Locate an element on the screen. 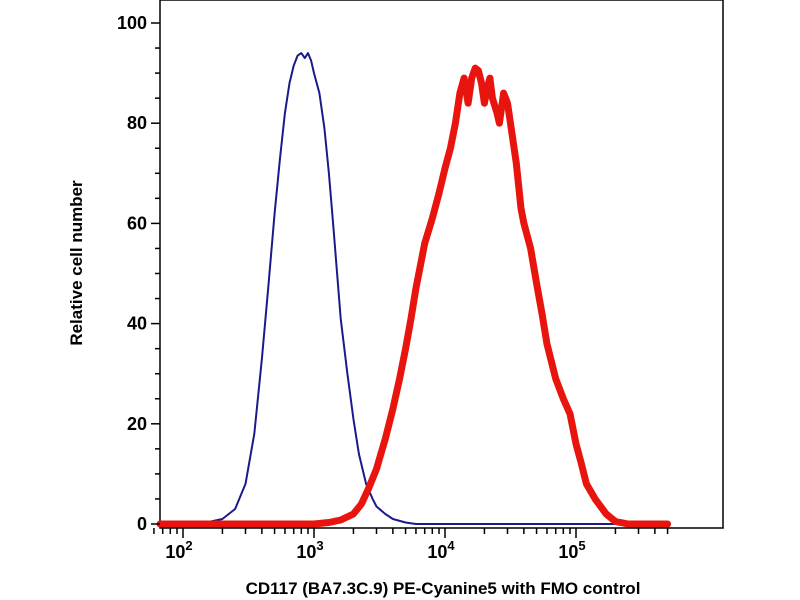 The width and height of the screenshot is (800, 600). y-axis-title: Relative cell number is located at coordinates (76, 263).